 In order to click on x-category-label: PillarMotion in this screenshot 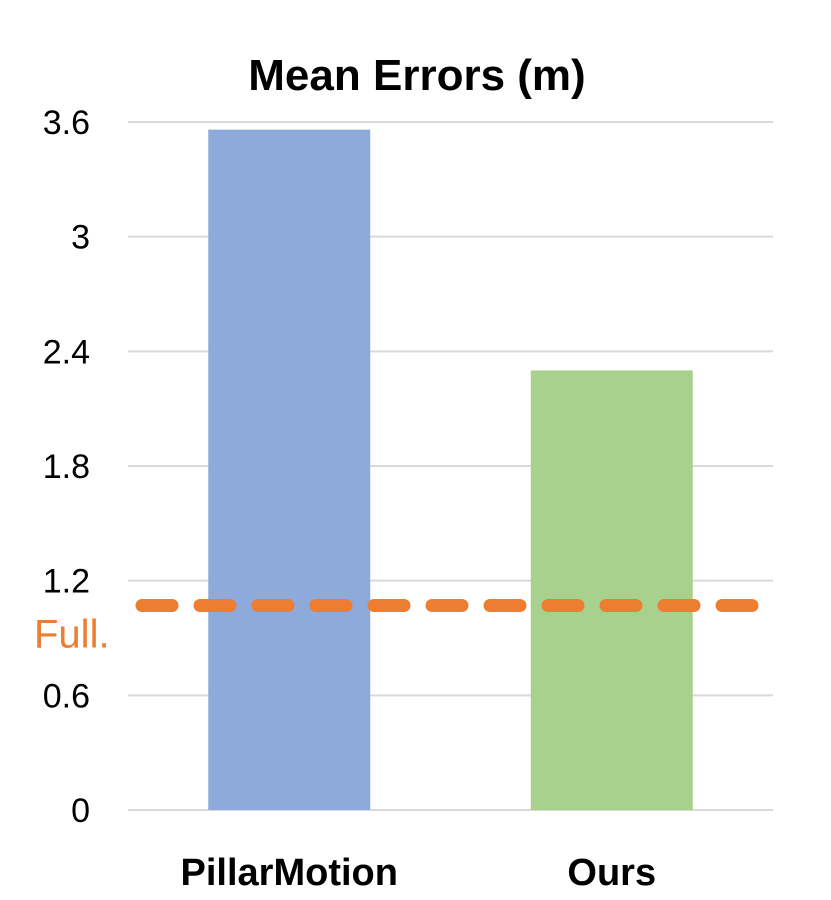, I will do `click(289, 873)`.